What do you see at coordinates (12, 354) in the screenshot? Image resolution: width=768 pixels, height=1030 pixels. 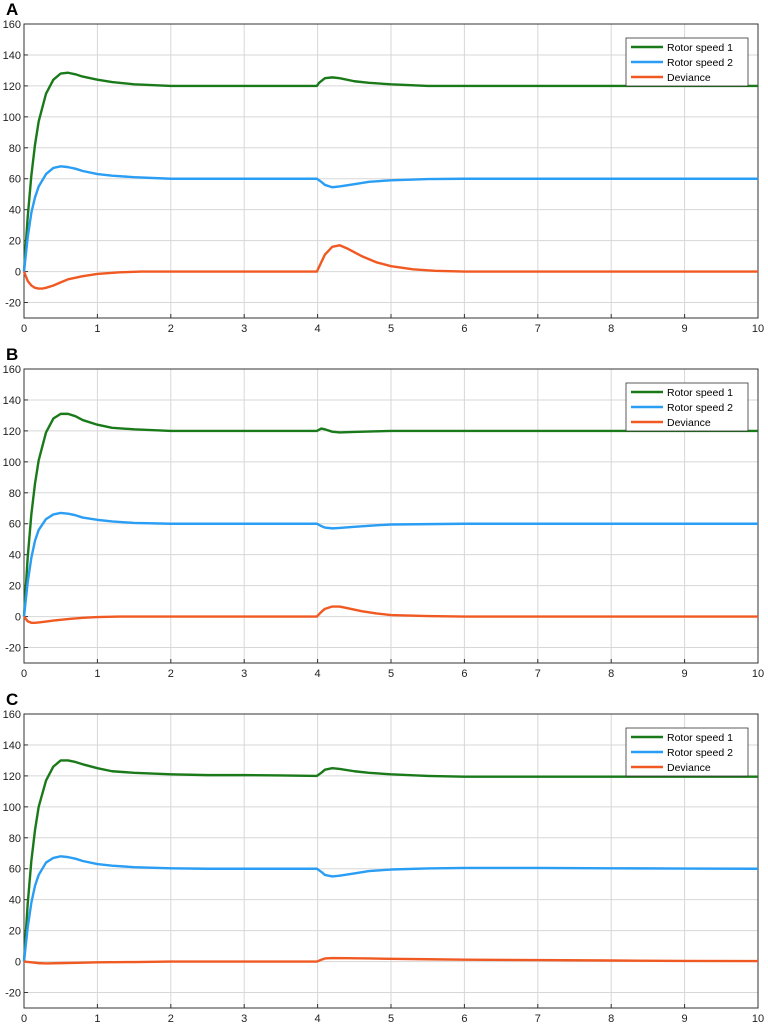 I see `panel-label: B` at bounding box center [12, 354].